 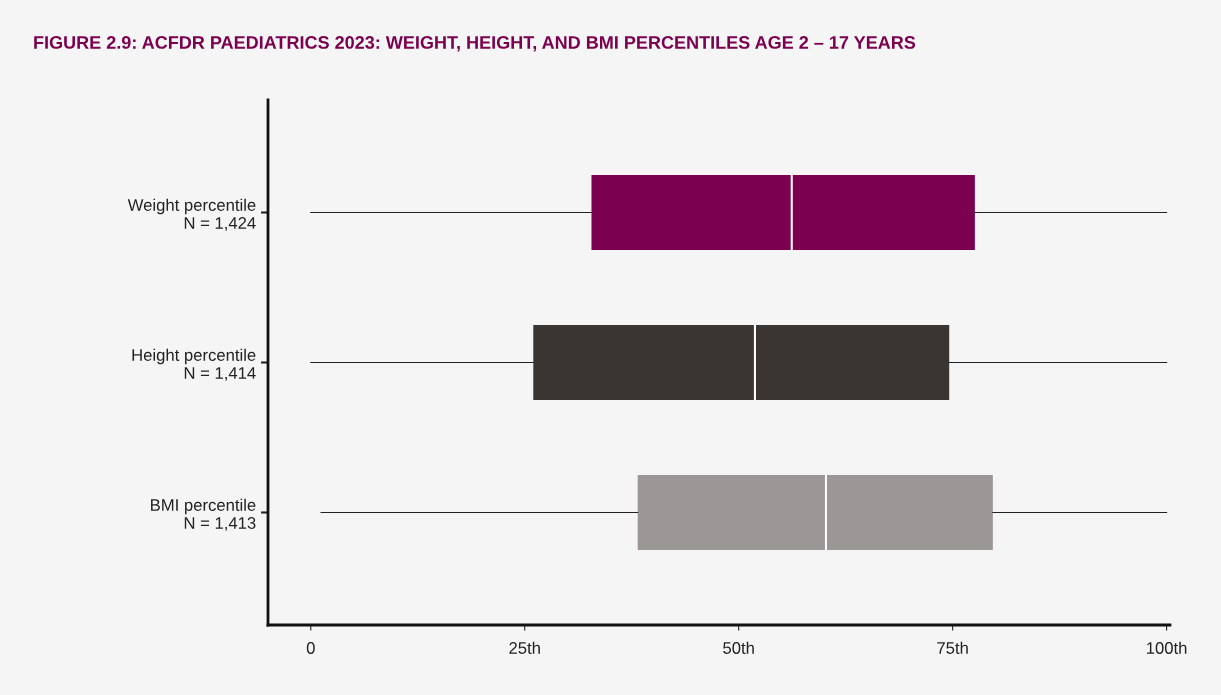 What do you see at coordinates (1167, 647) in the screenshot?
I see `x-tick-label: 100th` at bounding box center [1167, 647].